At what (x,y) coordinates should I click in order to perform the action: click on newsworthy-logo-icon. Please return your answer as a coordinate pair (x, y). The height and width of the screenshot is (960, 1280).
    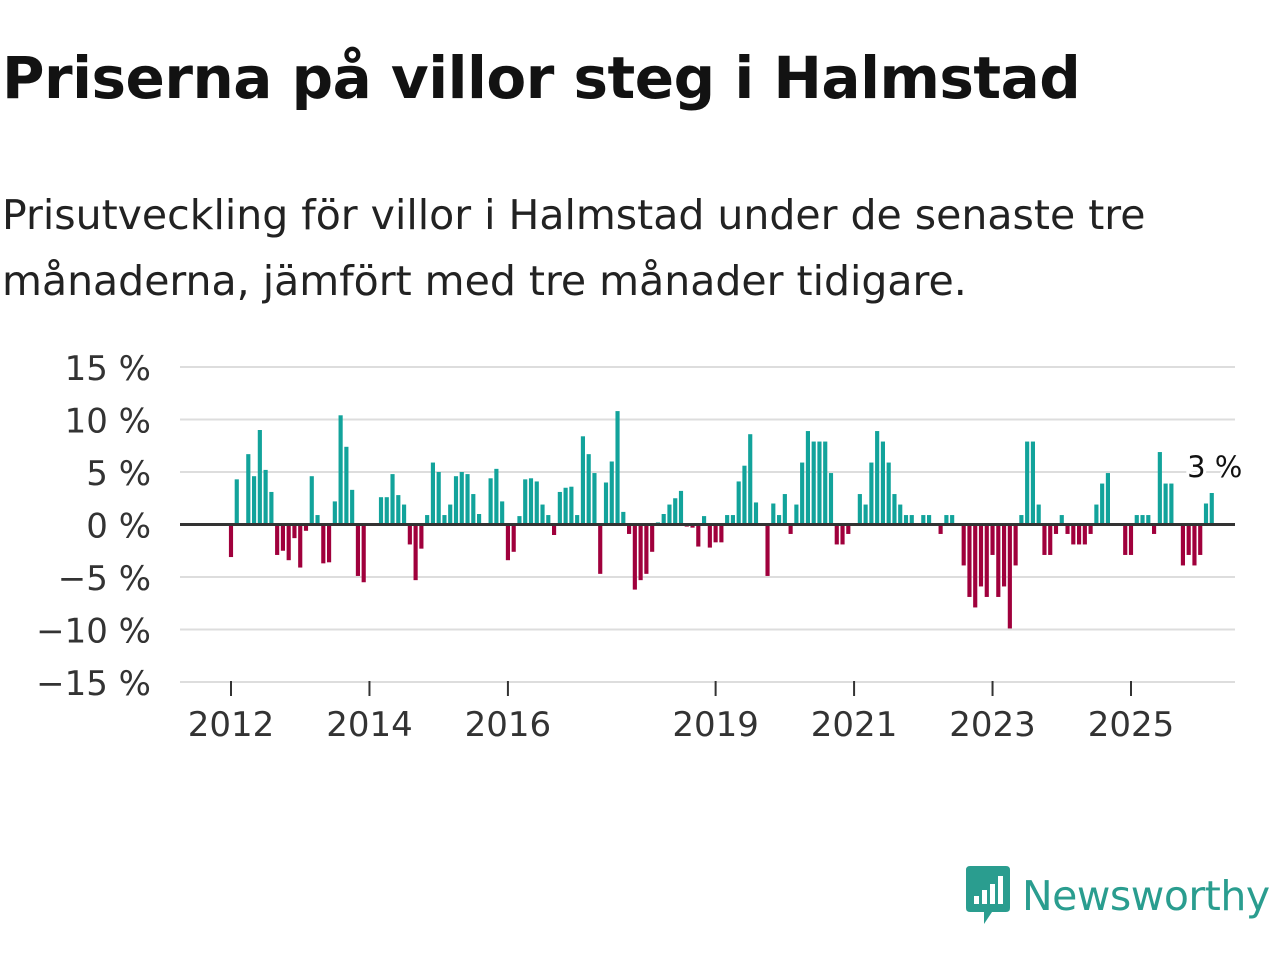
    Looking at the image, I should click on (988, 895).